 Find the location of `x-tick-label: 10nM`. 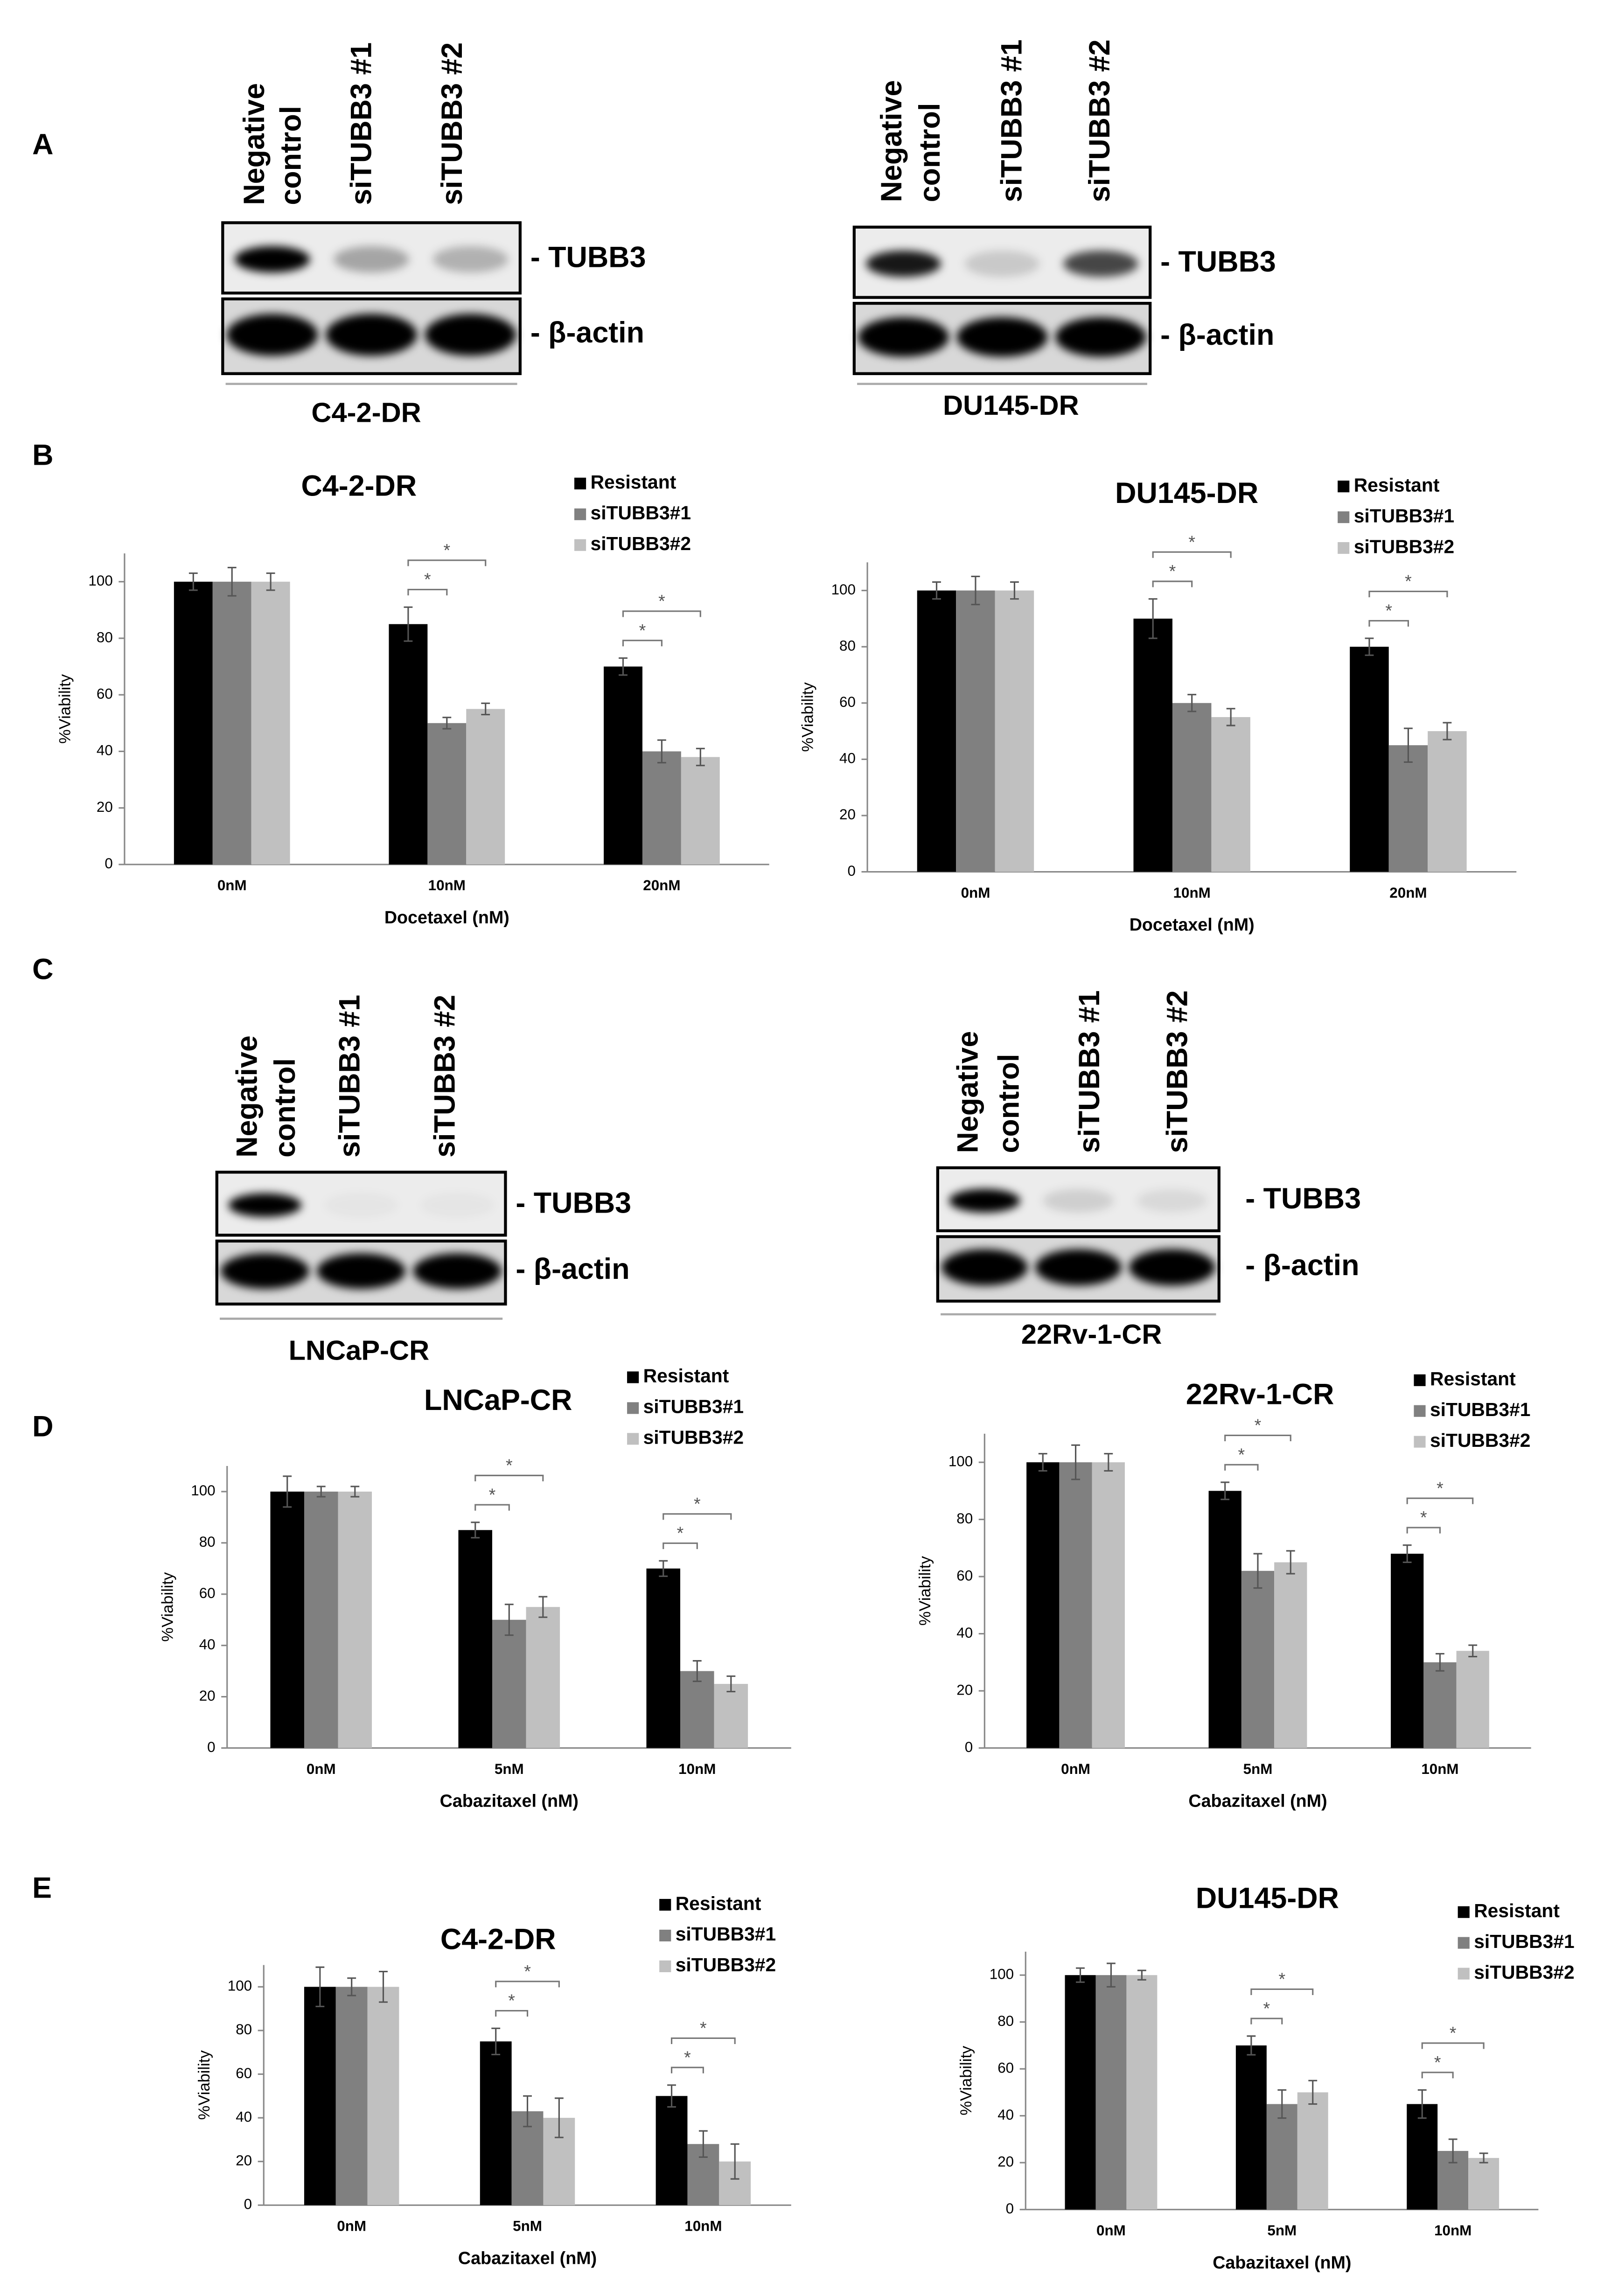

x-tick-label: 10nM is located at coordinates (697, 1769).